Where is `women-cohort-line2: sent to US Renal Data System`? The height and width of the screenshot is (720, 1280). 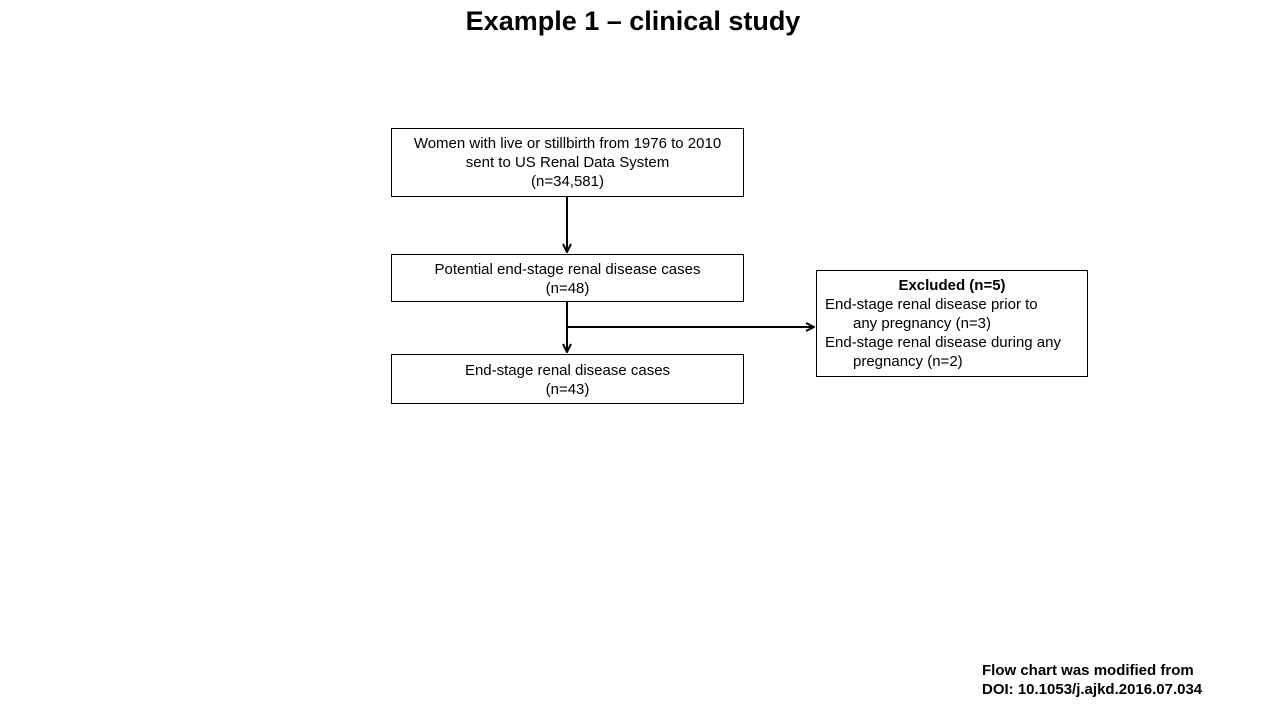
women-cohort-line2: sent to US Renal Data System is located at coordinates (567, 162).